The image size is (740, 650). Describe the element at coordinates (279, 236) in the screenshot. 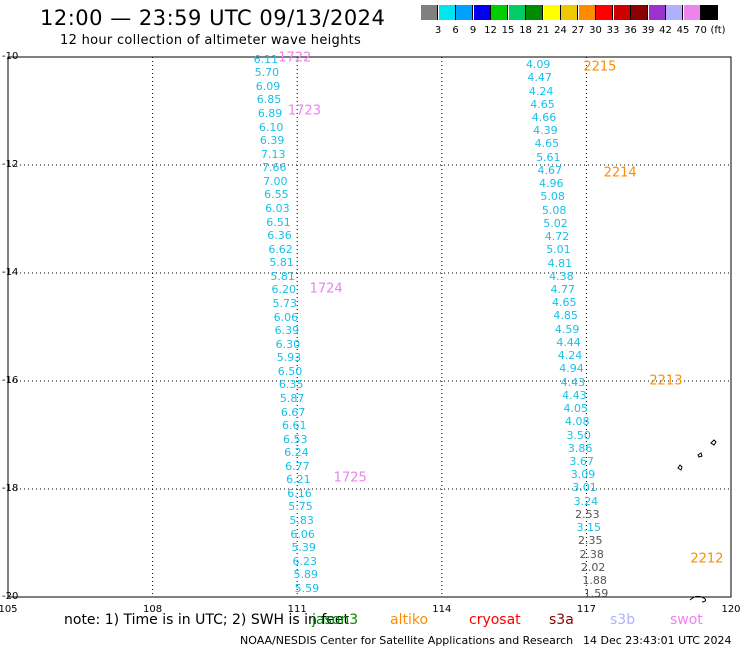

I see `wave-height-value: 6.36` at that location.